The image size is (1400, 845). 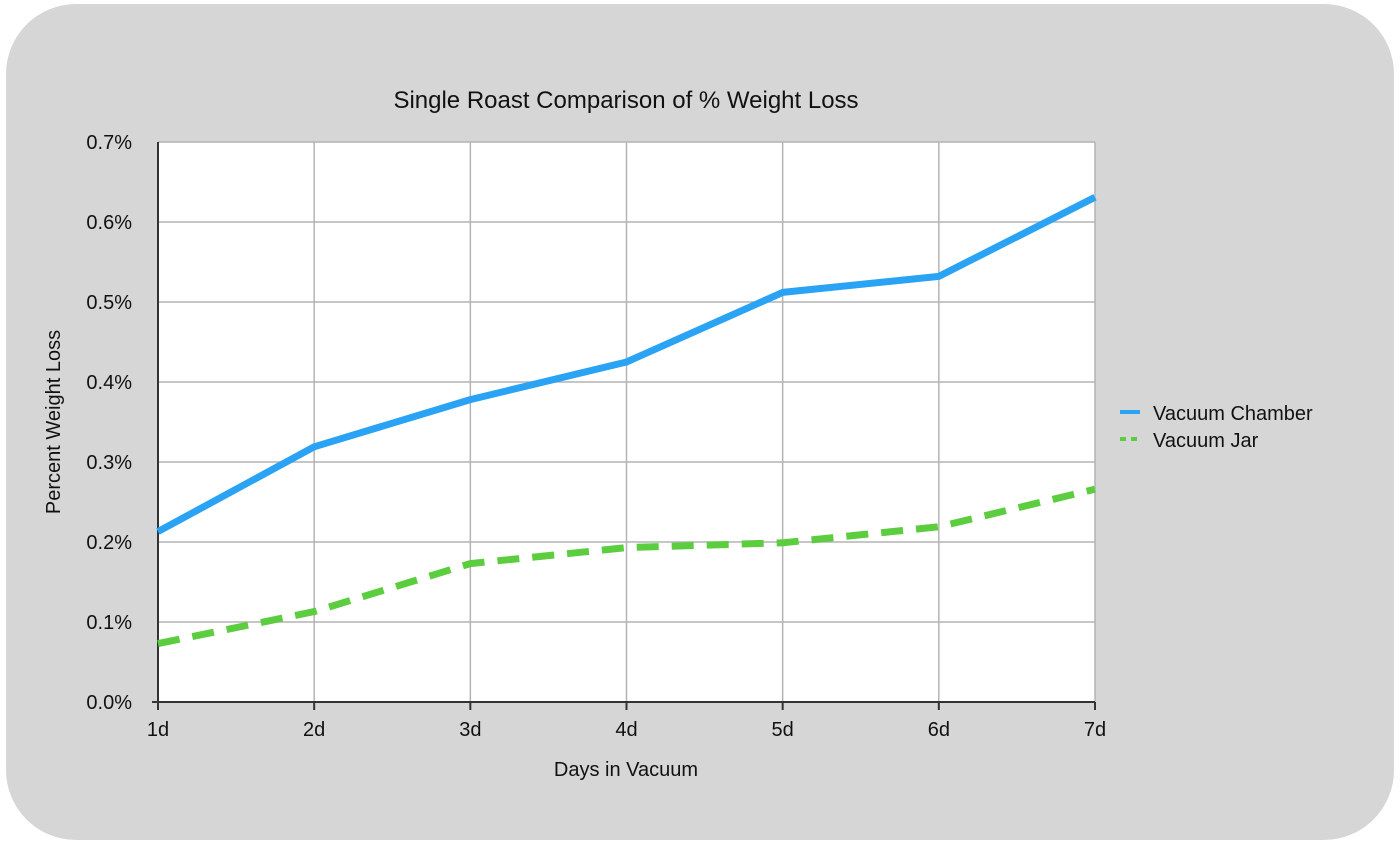 I want to click on y-tick-label: 0.0%, so click(x=109, y=703).